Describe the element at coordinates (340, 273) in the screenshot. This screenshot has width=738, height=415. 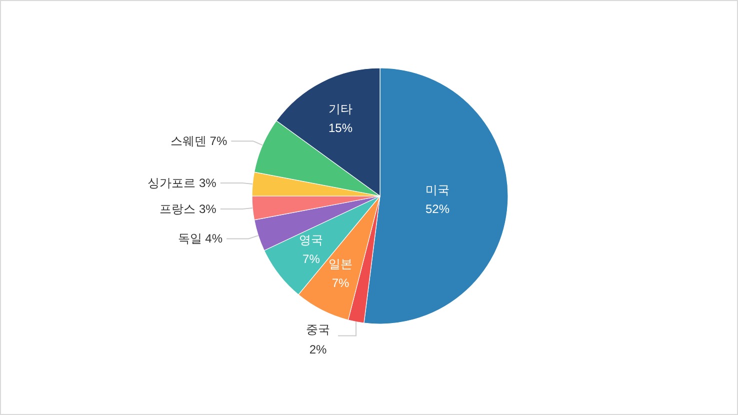
I see `label: 일본 7%` at that location.